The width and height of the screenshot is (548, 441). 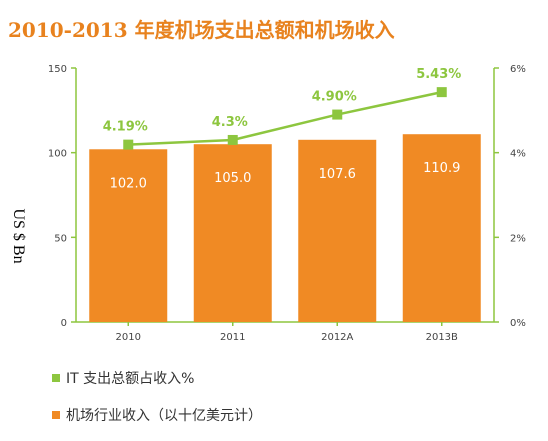 What do you see at coordinates (130, 379) in the screenshot?
I see `legend-line-label: IT 支出总额占收入%` at bounding box center [130, 379].